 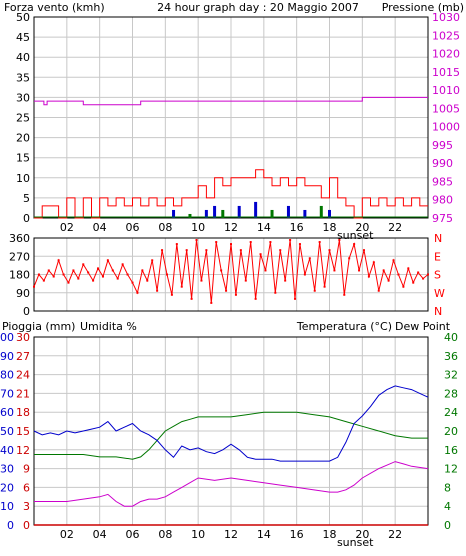 What do you see at coordinates (231, 231) in the screenshot?
I see `time-axis-top: 02 04 06 08 10 12 14 16 18 20 22 sunset` at bounding box center [231, 231].